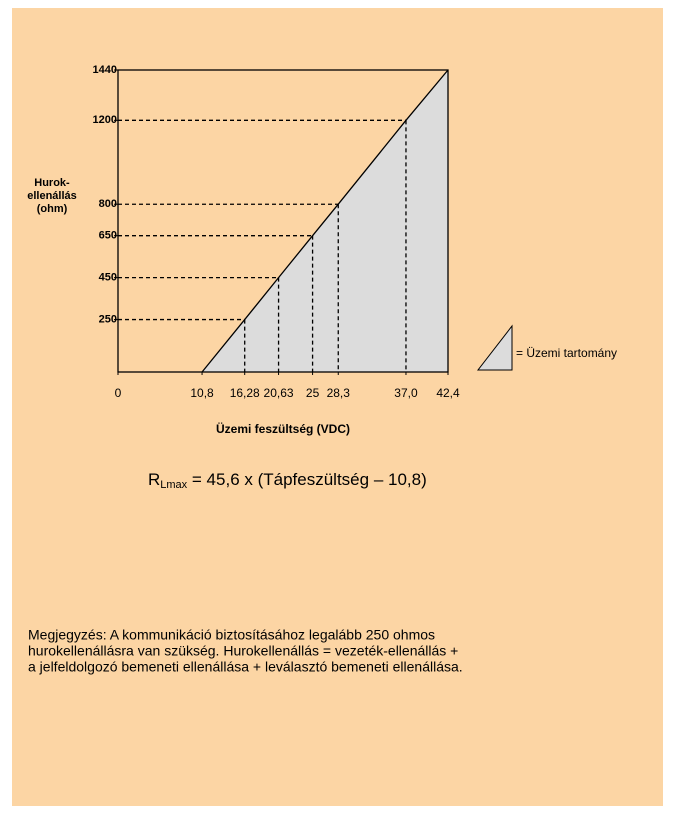  Describe the element at coordinates (105, 120) in the screenshot. I see `y-tick-label: 1200` at that location.